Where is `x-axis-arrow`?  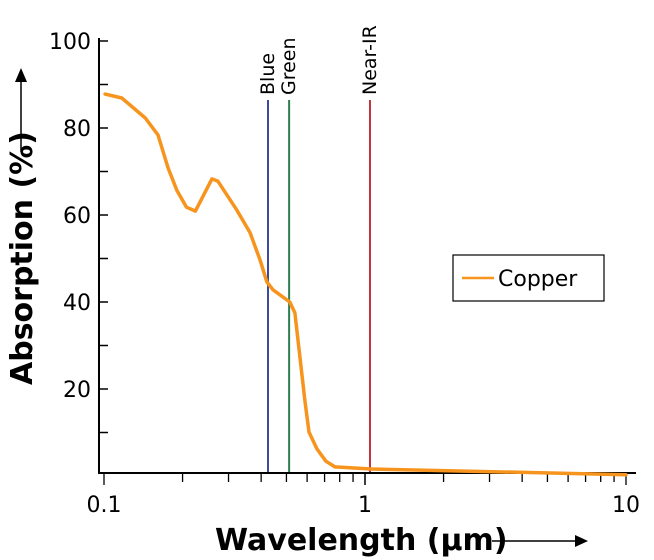 x-axis-arrow is located at coordinates (540, 541).